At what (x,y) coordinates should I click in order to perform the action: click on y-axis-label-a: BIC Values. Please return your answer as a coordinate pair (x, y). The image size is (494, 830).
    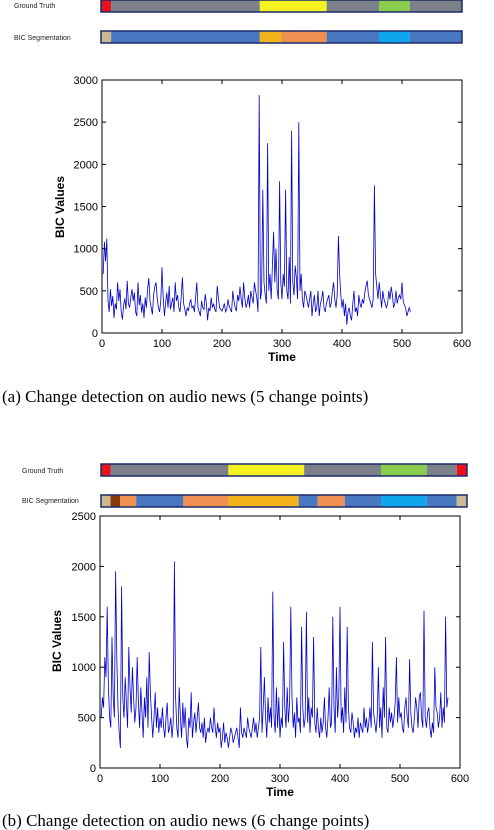
    Looking at the image, I should click on (60, 207).